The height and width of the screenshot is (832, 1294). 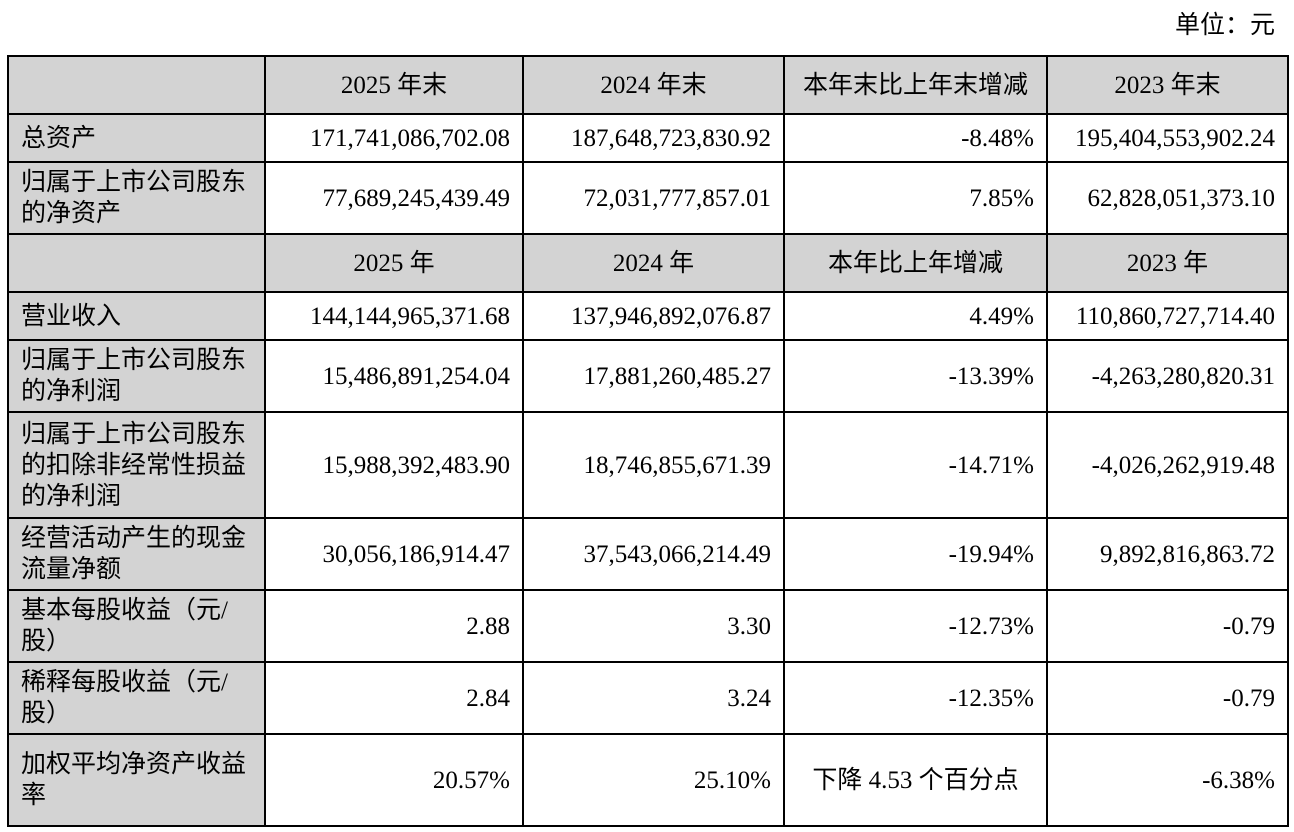 What do you see at coordinates (394, 263) in the screenshot?
I see `header-income-2025: 2025 年` at bounding box center [394, 263].